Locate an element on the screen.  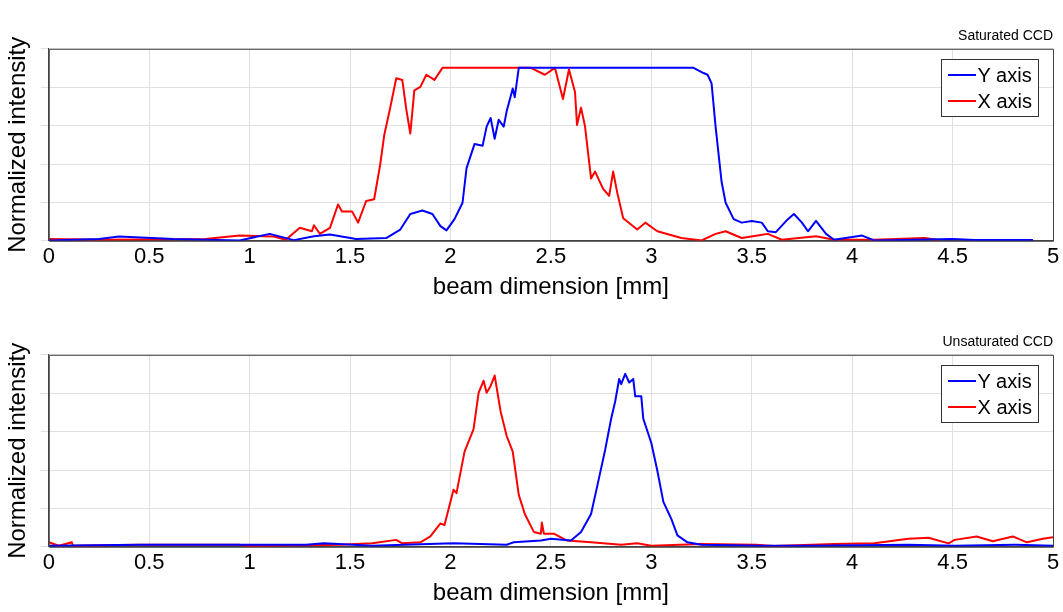
chart-title: Saturated CCD is located at coordinates (1005, 35).